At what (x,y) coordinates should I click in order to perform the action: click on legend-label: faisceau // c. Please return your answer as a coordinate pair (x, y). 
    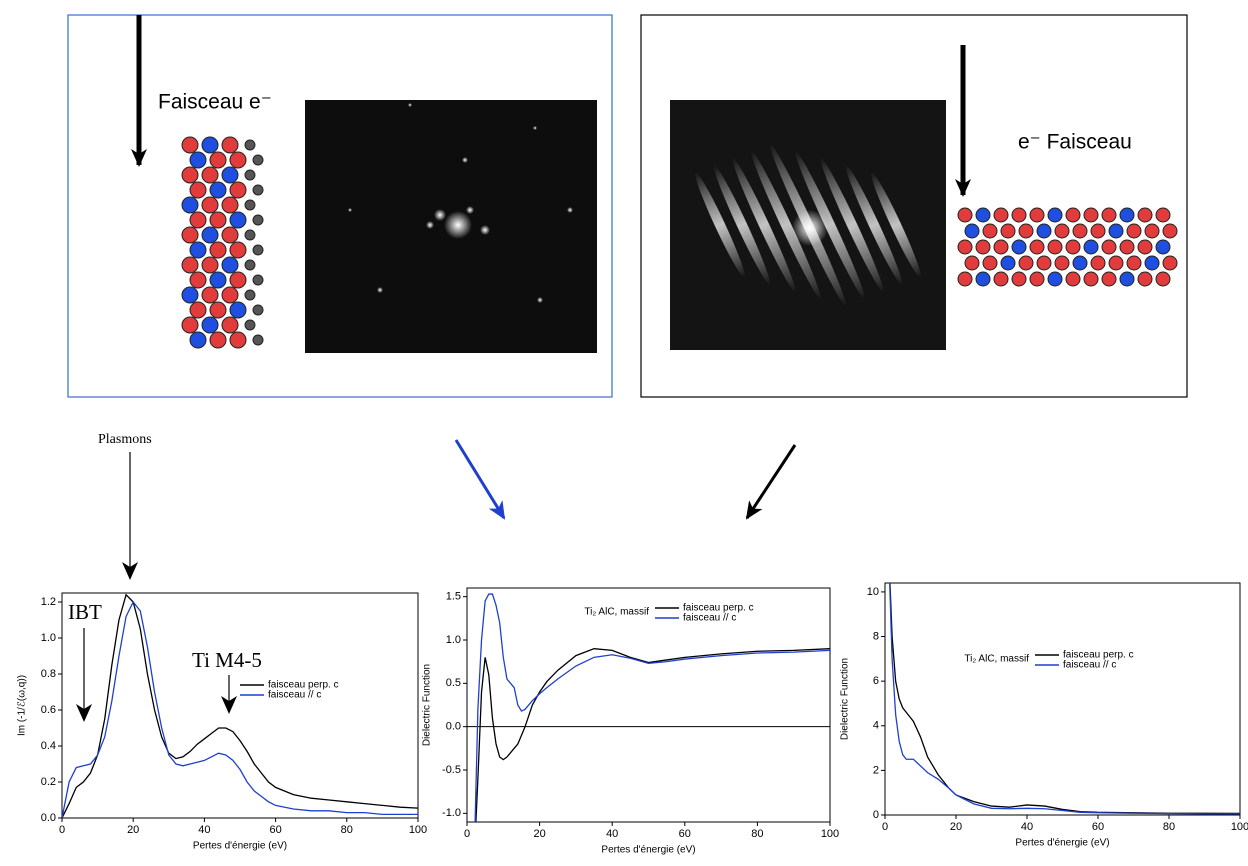
    Looking at the image, I should click on (709, 618).